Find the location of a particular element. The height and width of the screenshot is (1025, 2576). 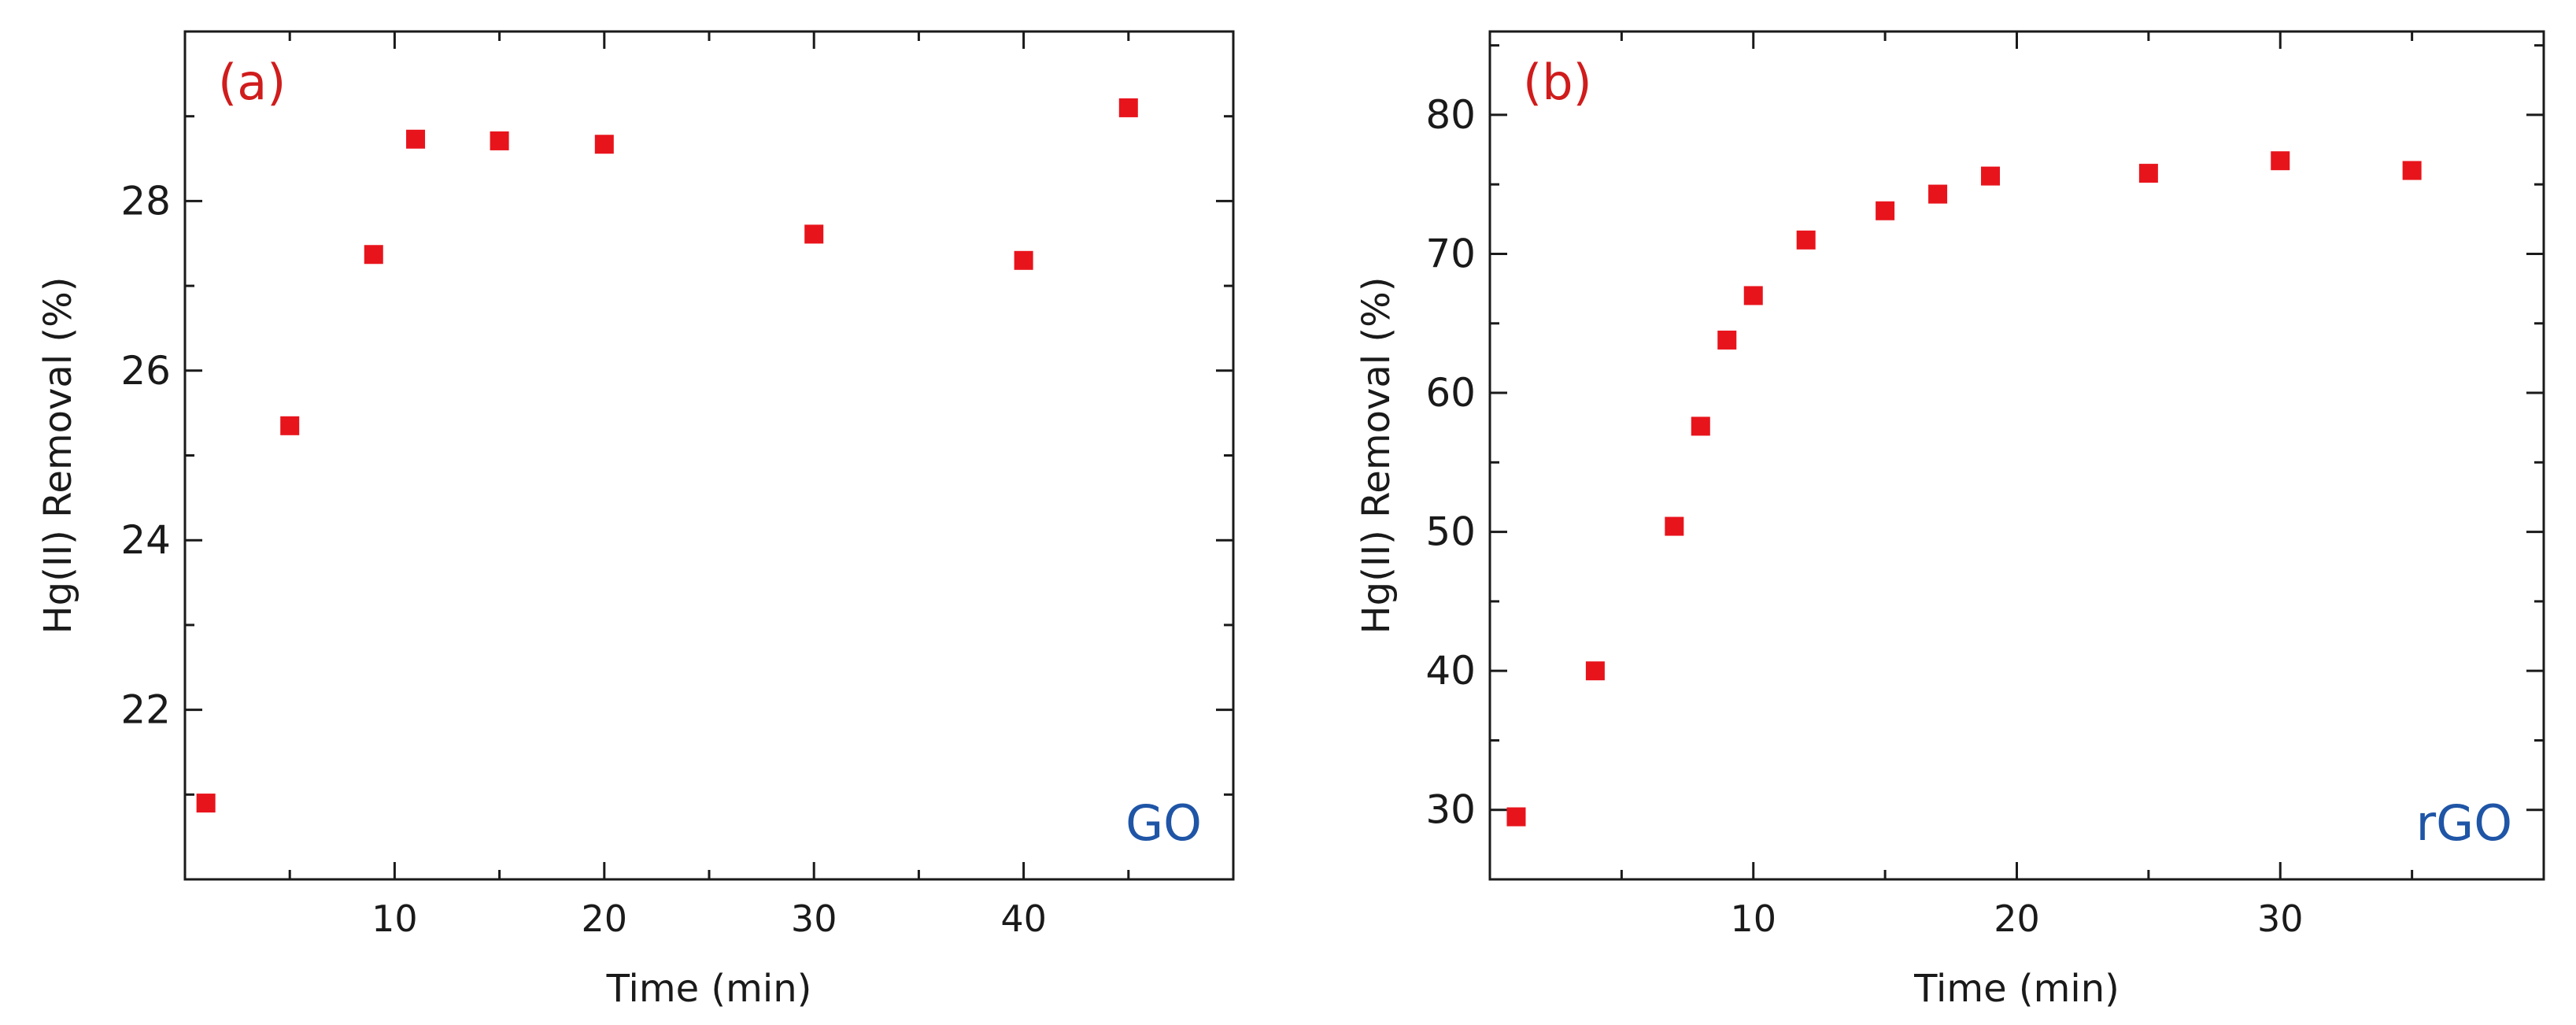

panel-b-y-axis-label: Hg(II) Removal (%) is located at coordinates (1377, 456).